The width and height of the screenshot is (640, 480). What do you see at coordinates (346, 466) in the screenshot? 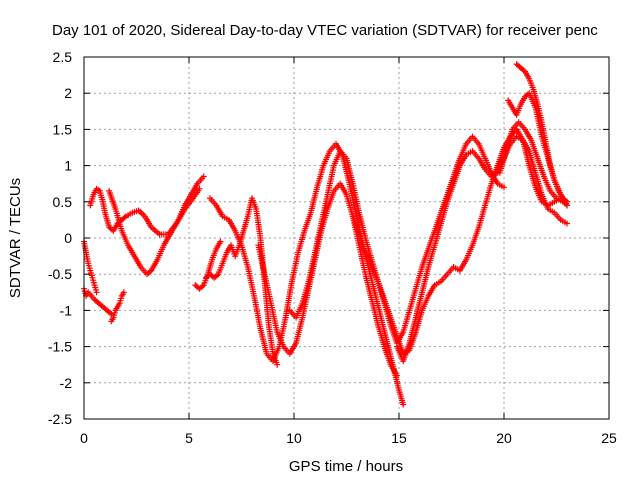
I see `x-axis-title: GPS time / hours` at bounding box center [346, 466].